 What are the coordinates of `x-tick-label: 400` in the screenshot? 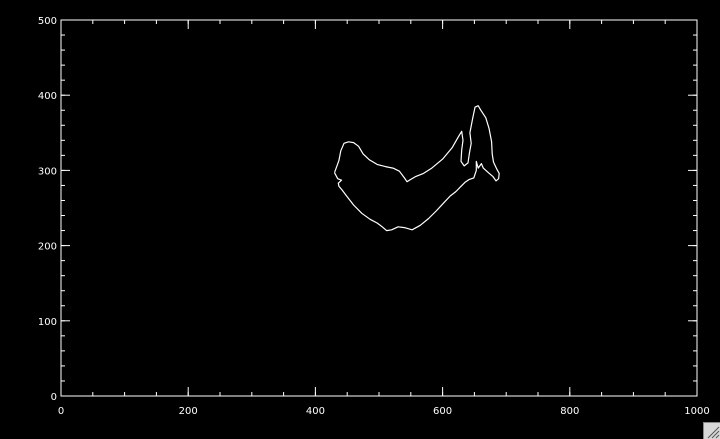 It's located at (315, 411).